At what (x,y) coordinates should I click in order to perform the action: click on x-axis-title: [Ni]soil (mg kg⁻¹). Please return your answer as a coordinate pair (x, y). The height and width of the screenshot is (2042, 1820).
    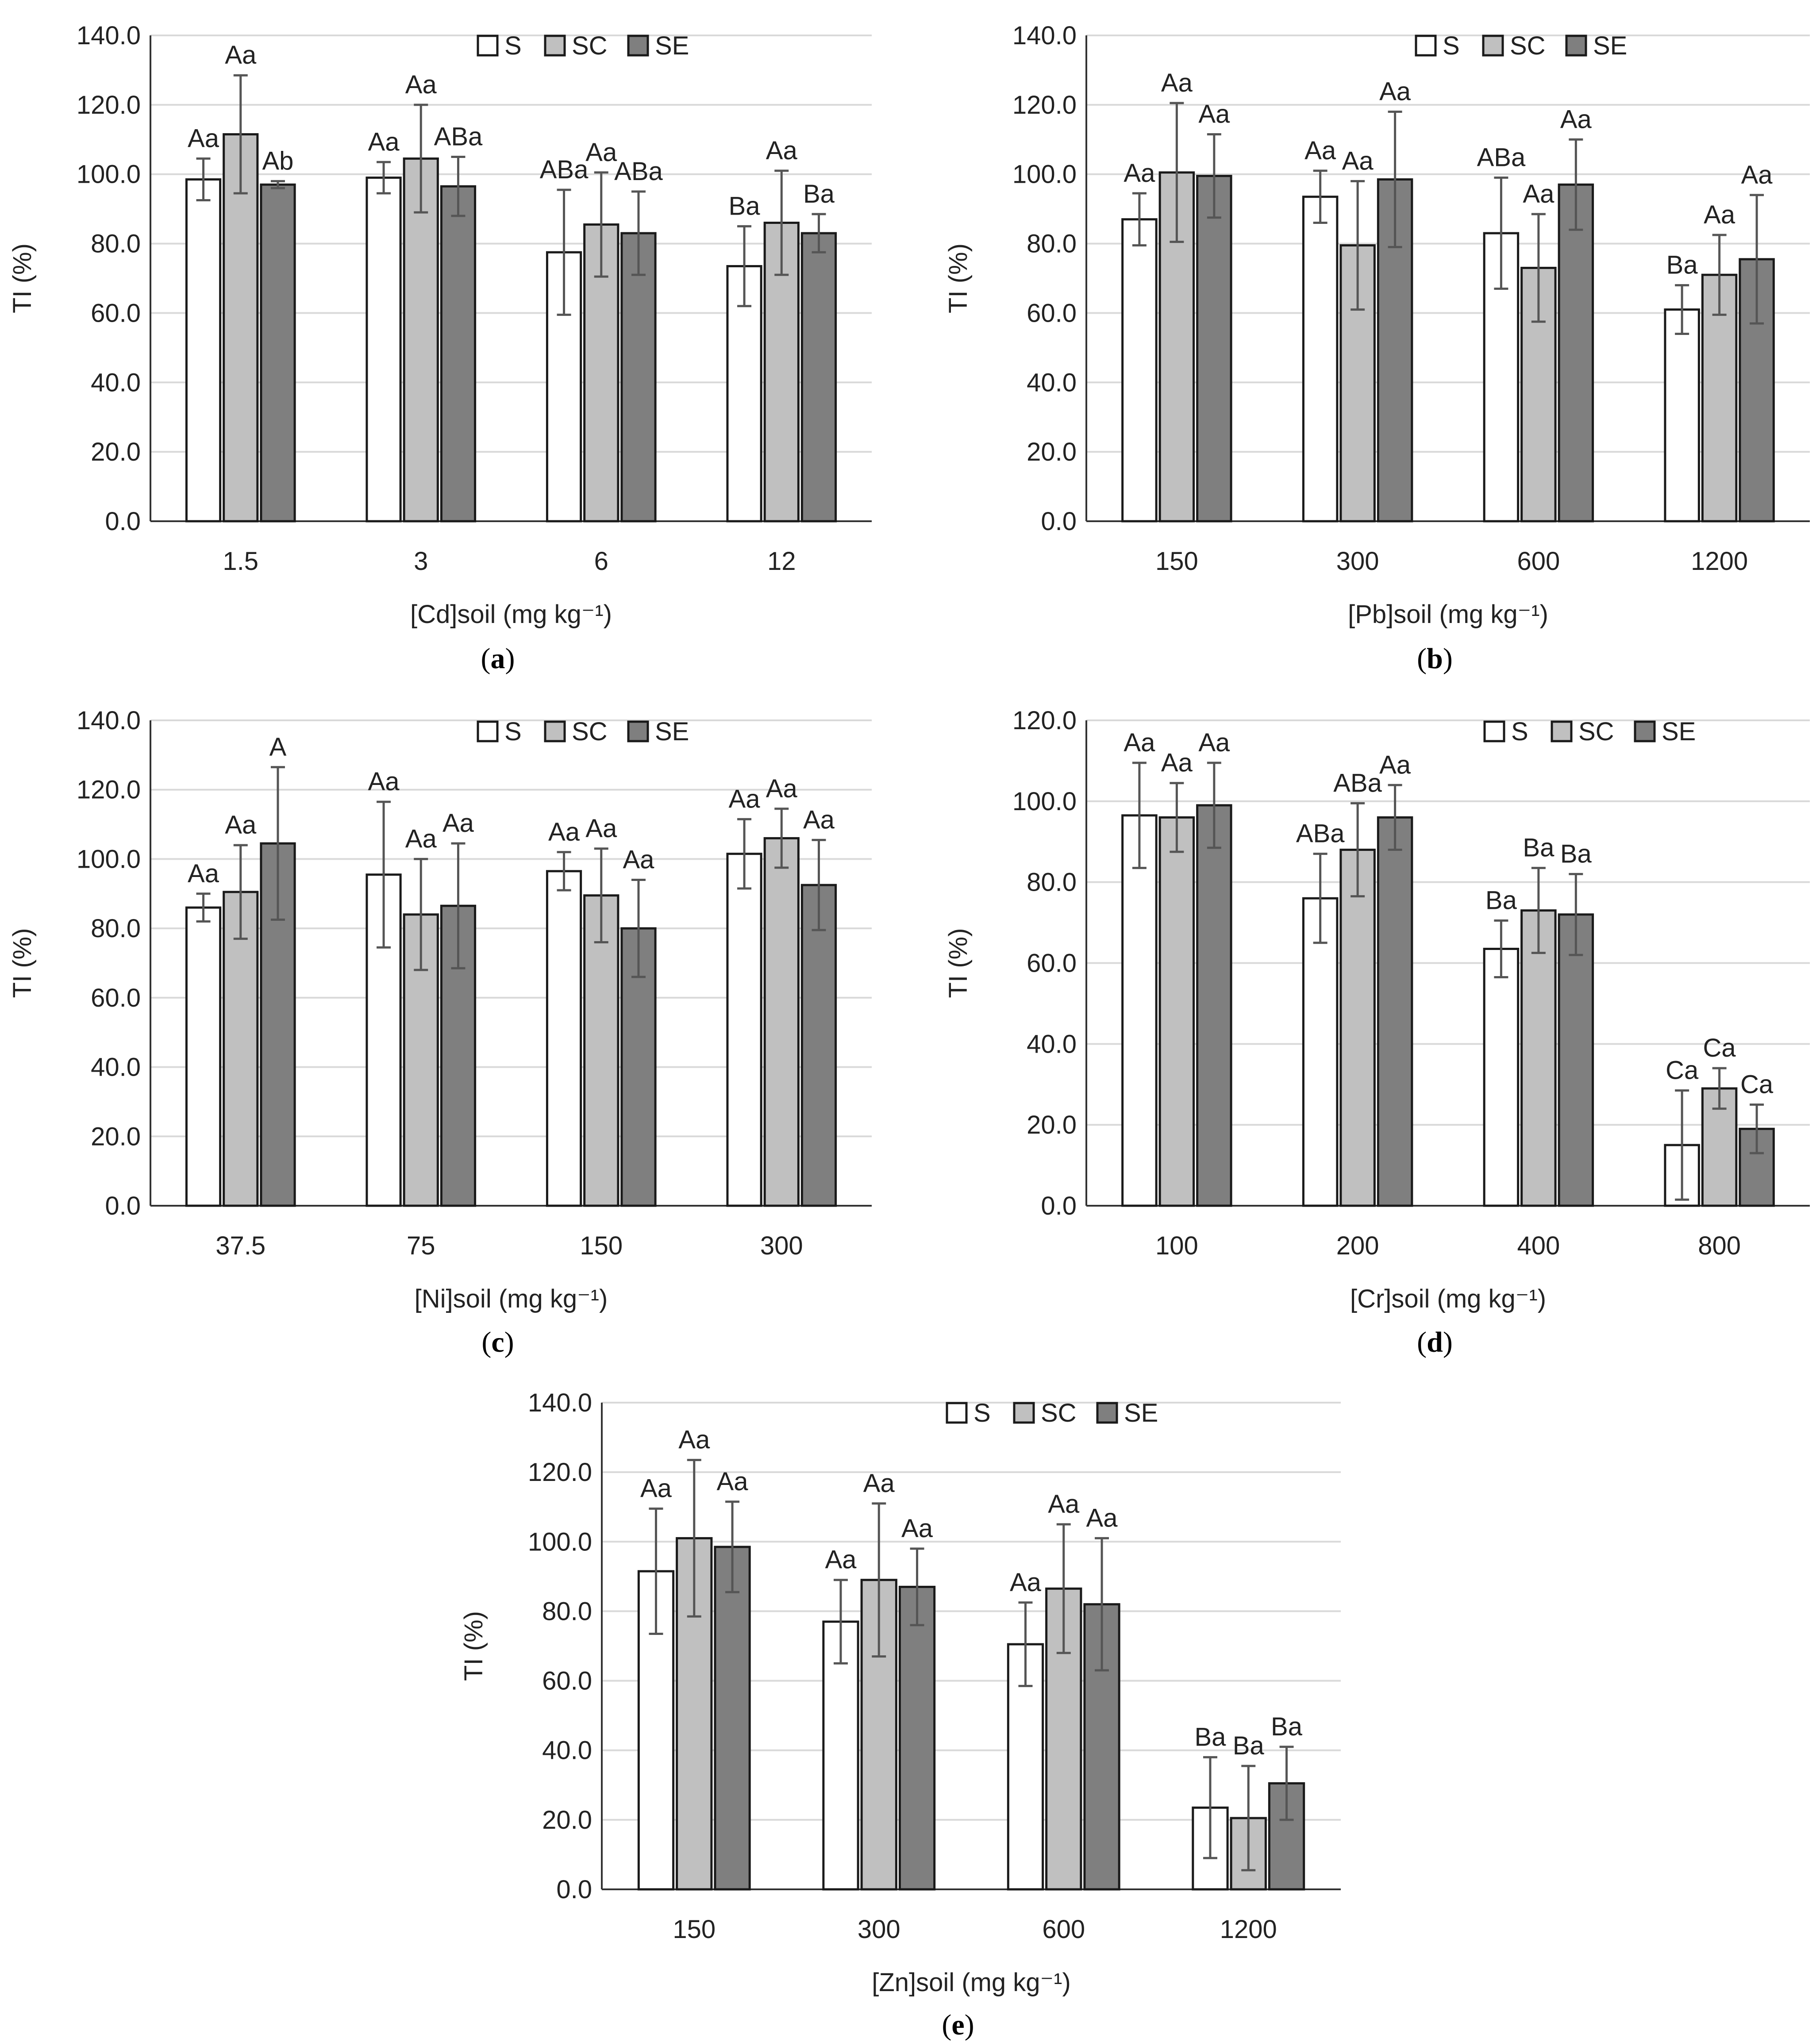
    Looking at the image, I should click on (511, 1298).